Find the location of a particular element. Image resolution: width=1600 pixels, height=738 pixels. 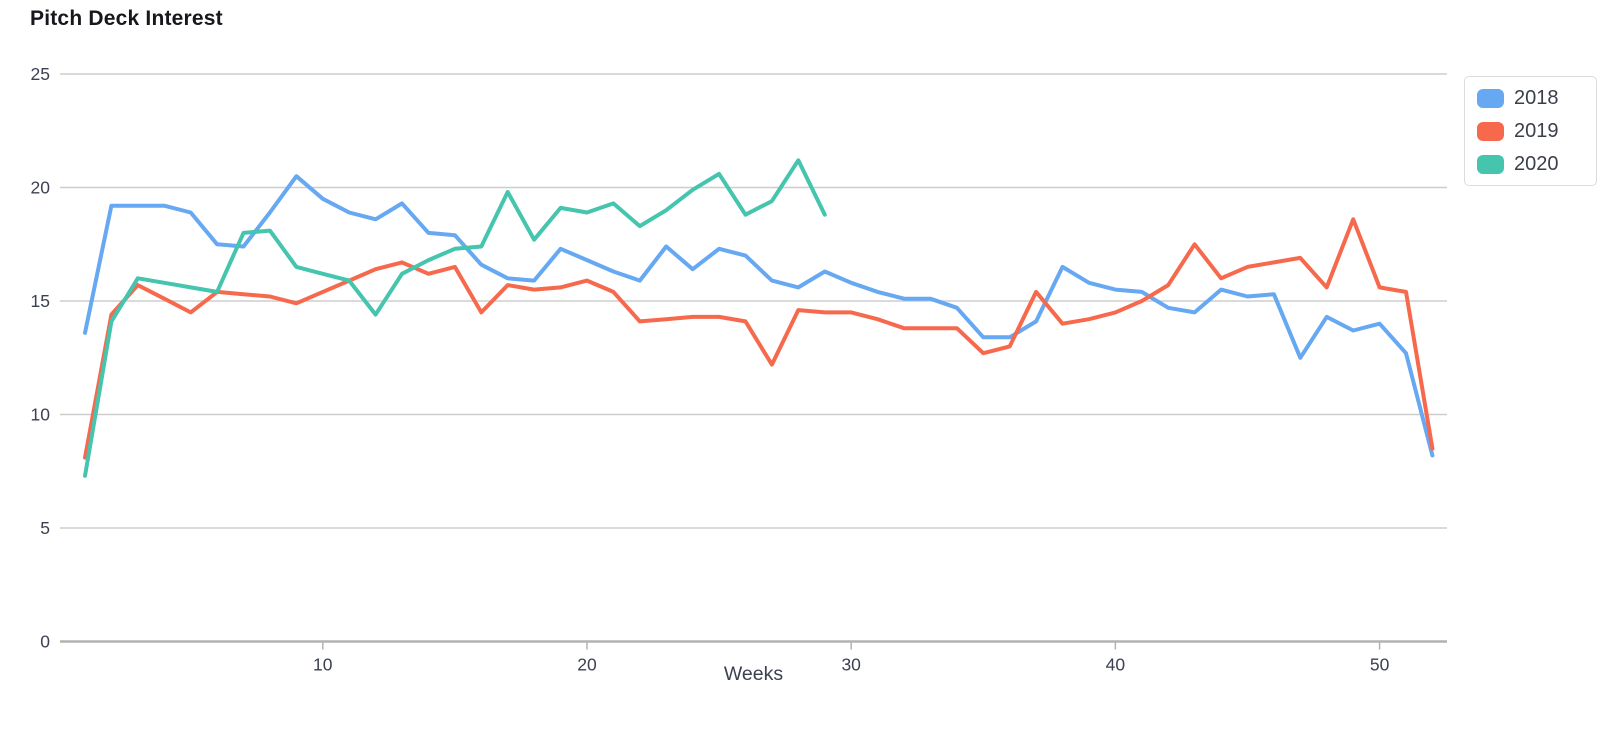

x-tick-label: 50 is located at coordinates (1380, 665).